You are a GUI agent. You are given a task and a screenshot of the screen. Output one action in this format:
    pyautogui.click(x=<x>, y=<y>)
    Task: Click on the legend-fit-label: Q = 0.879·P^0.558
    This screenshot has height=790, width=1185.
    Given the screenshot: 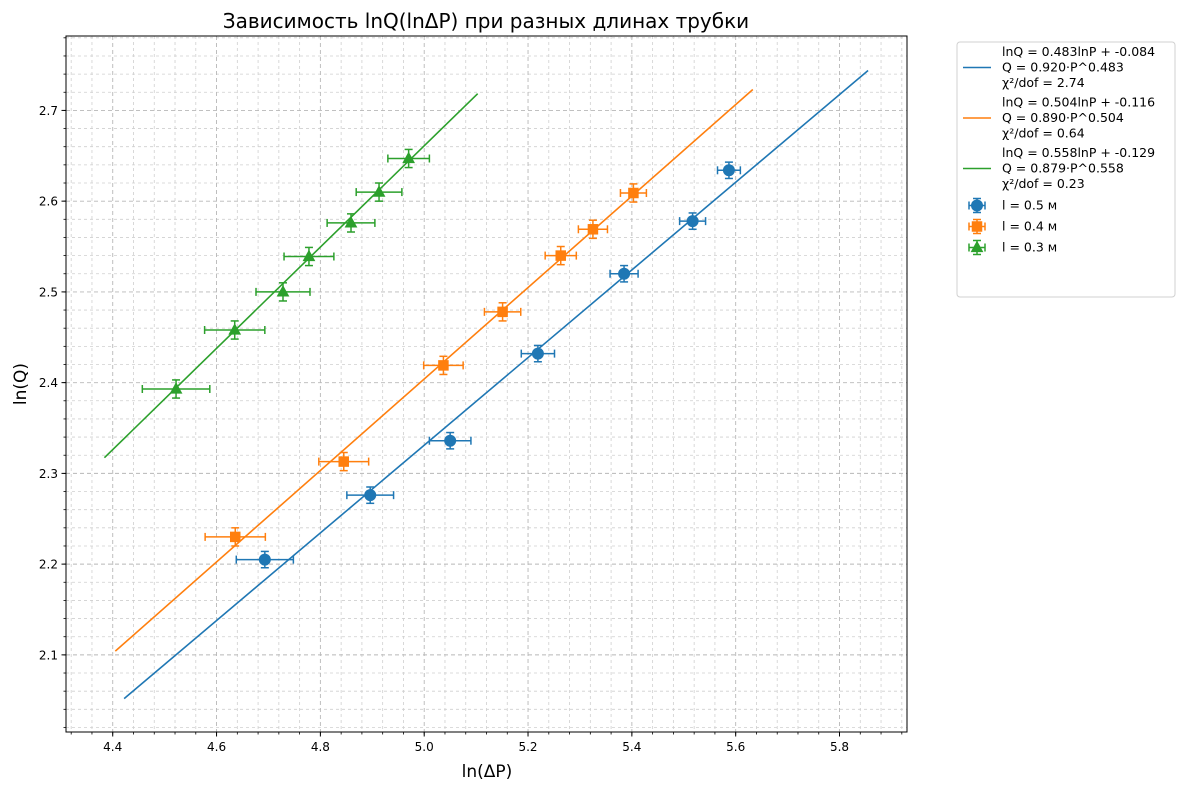 What is the action you would take?
    pyautogui.click(x=1063, y=168)
    